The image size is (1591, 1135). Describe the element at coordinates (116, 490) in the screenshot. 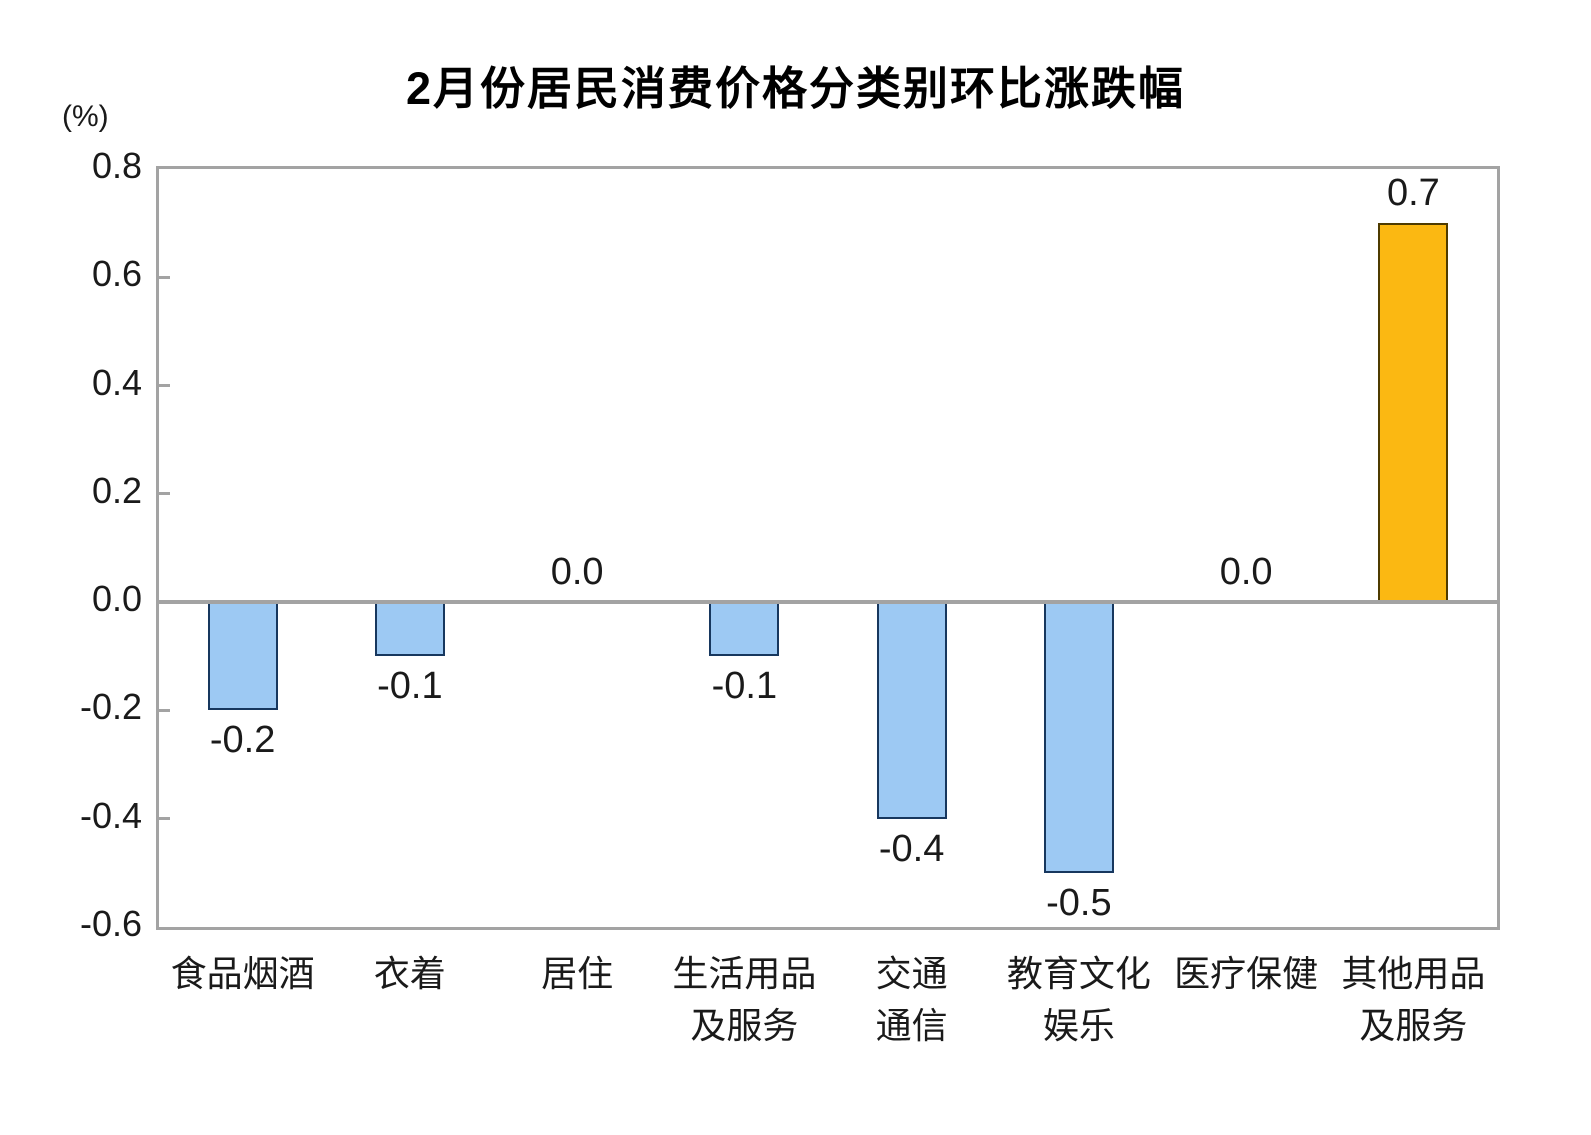

I see `y-tick-label: 0.2` at that location.